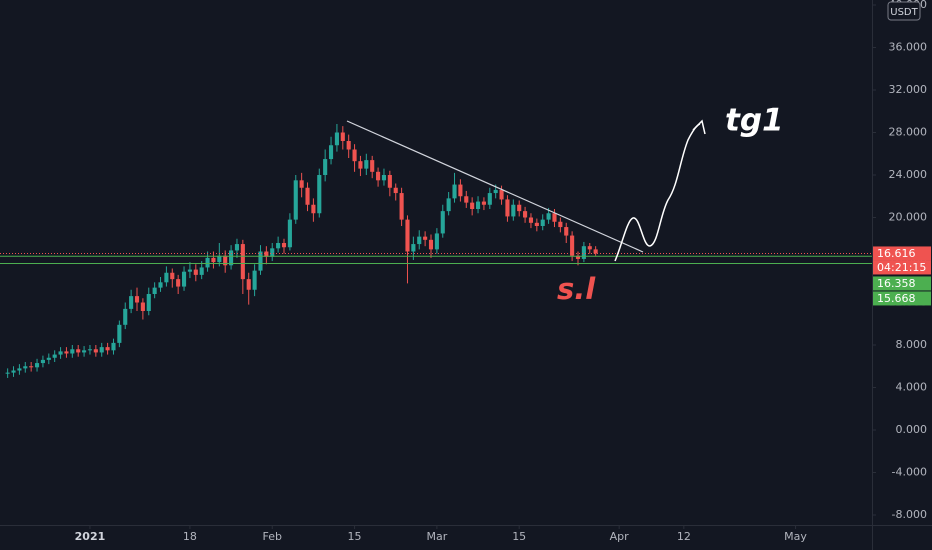 The width and height of the screenshot is (932, 550). What do you see at coordinates (909, 472) in the screenshot?
I see `y-tick-label: -4.000` at bounding box center [909, 472].